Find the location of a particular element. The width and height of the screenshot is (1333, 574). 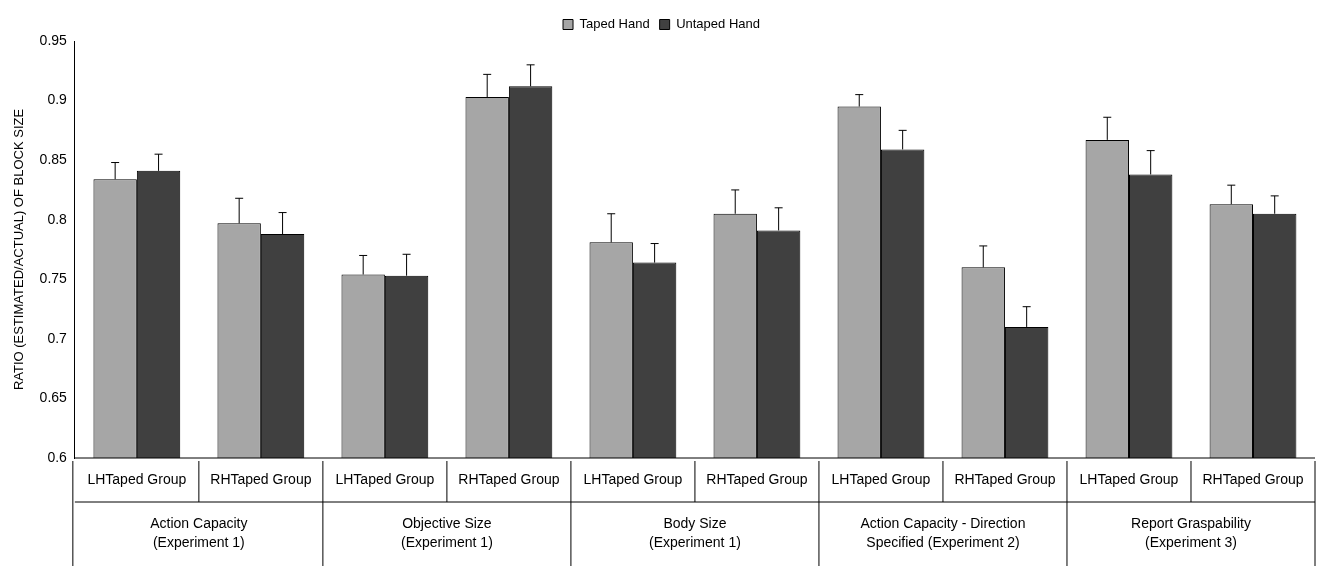

y-tick-label: 0.85 is located at coordinates (53, 159).